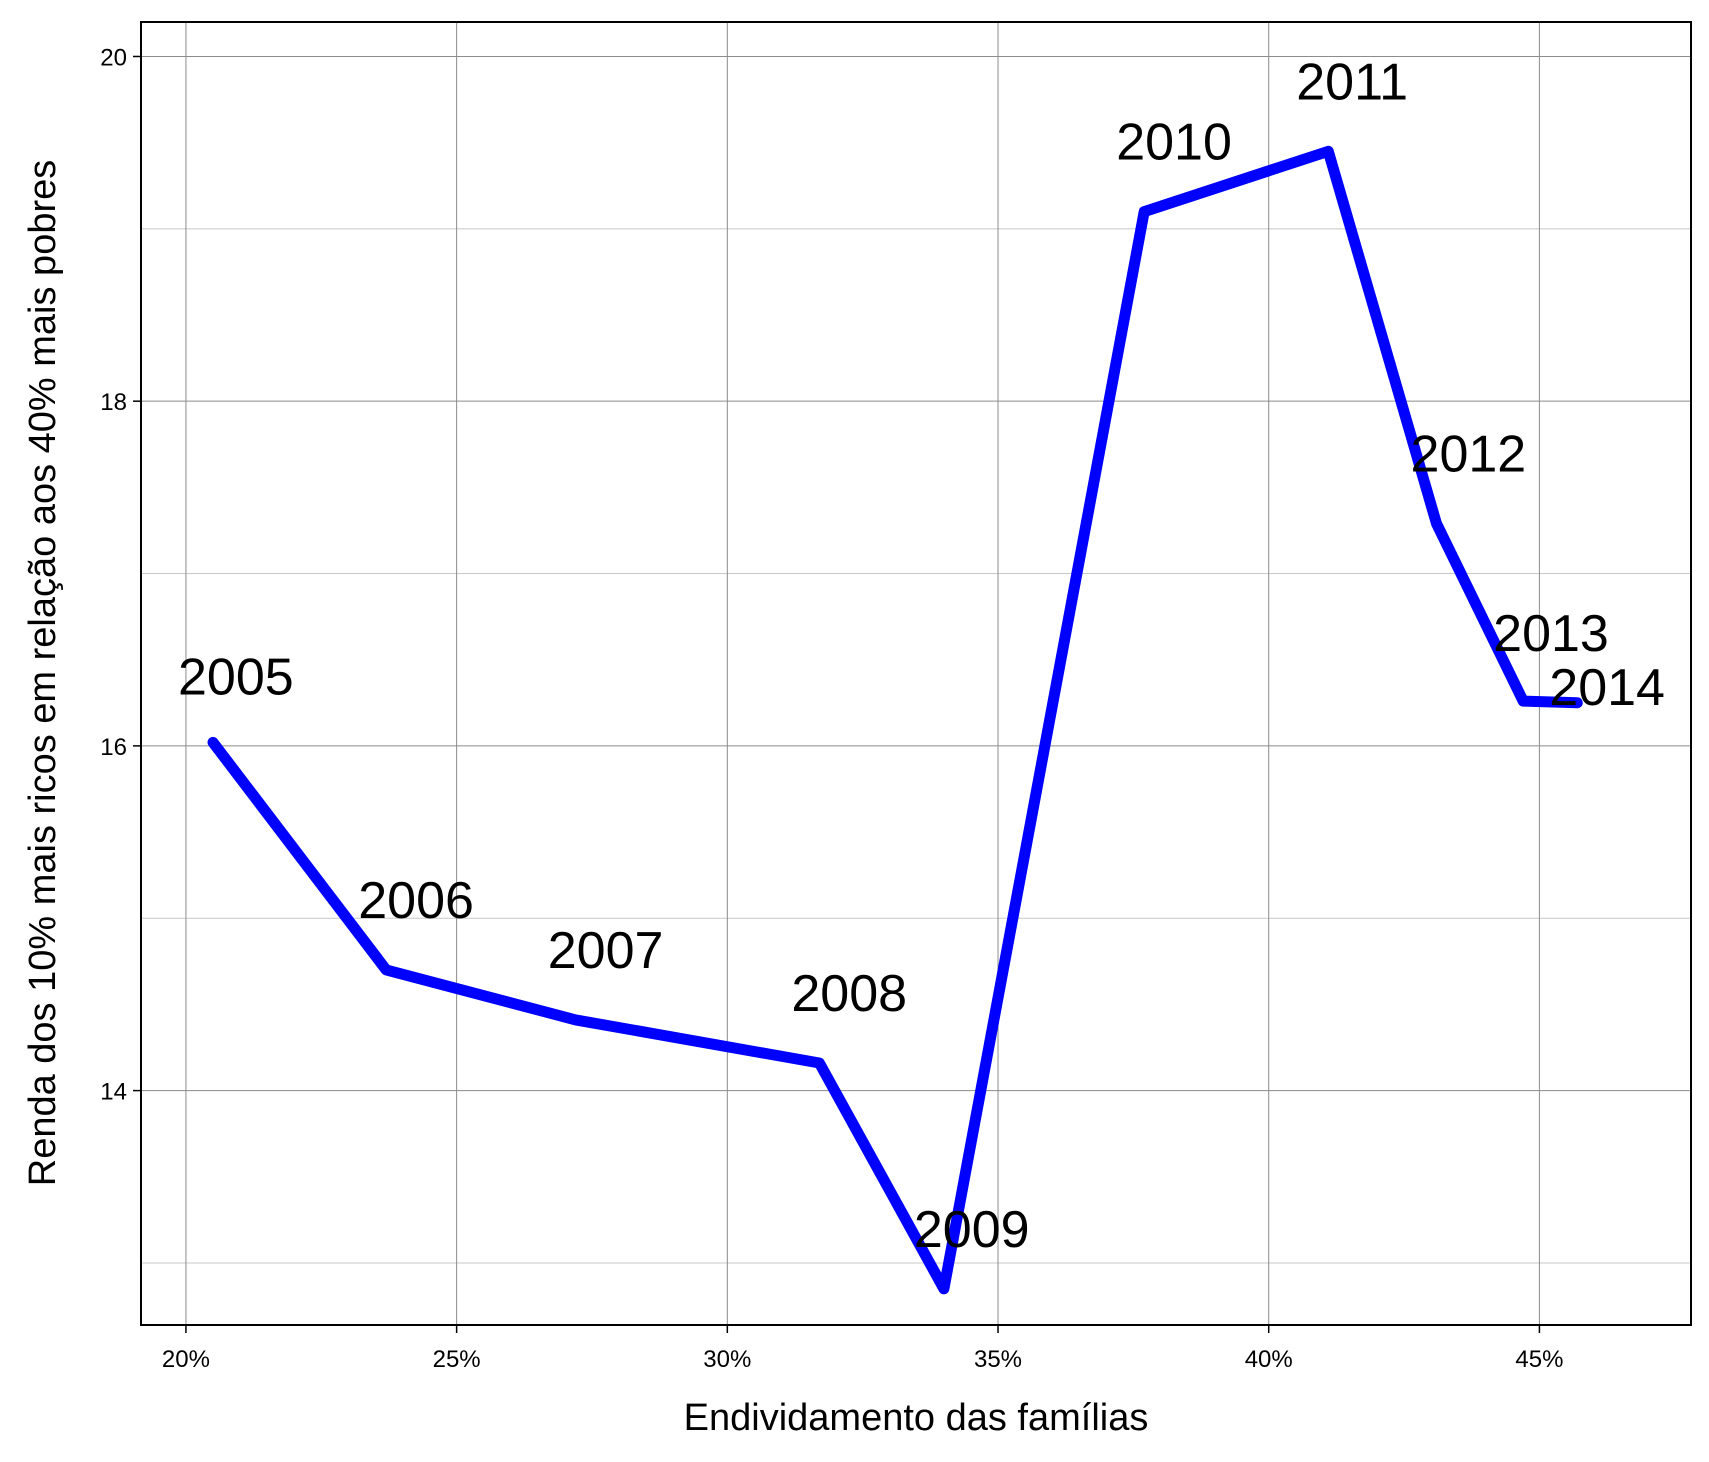  Describe the element at coordinates (1539, 1359) in the screenshot. I see `x-tick-label: 45%` at that location.